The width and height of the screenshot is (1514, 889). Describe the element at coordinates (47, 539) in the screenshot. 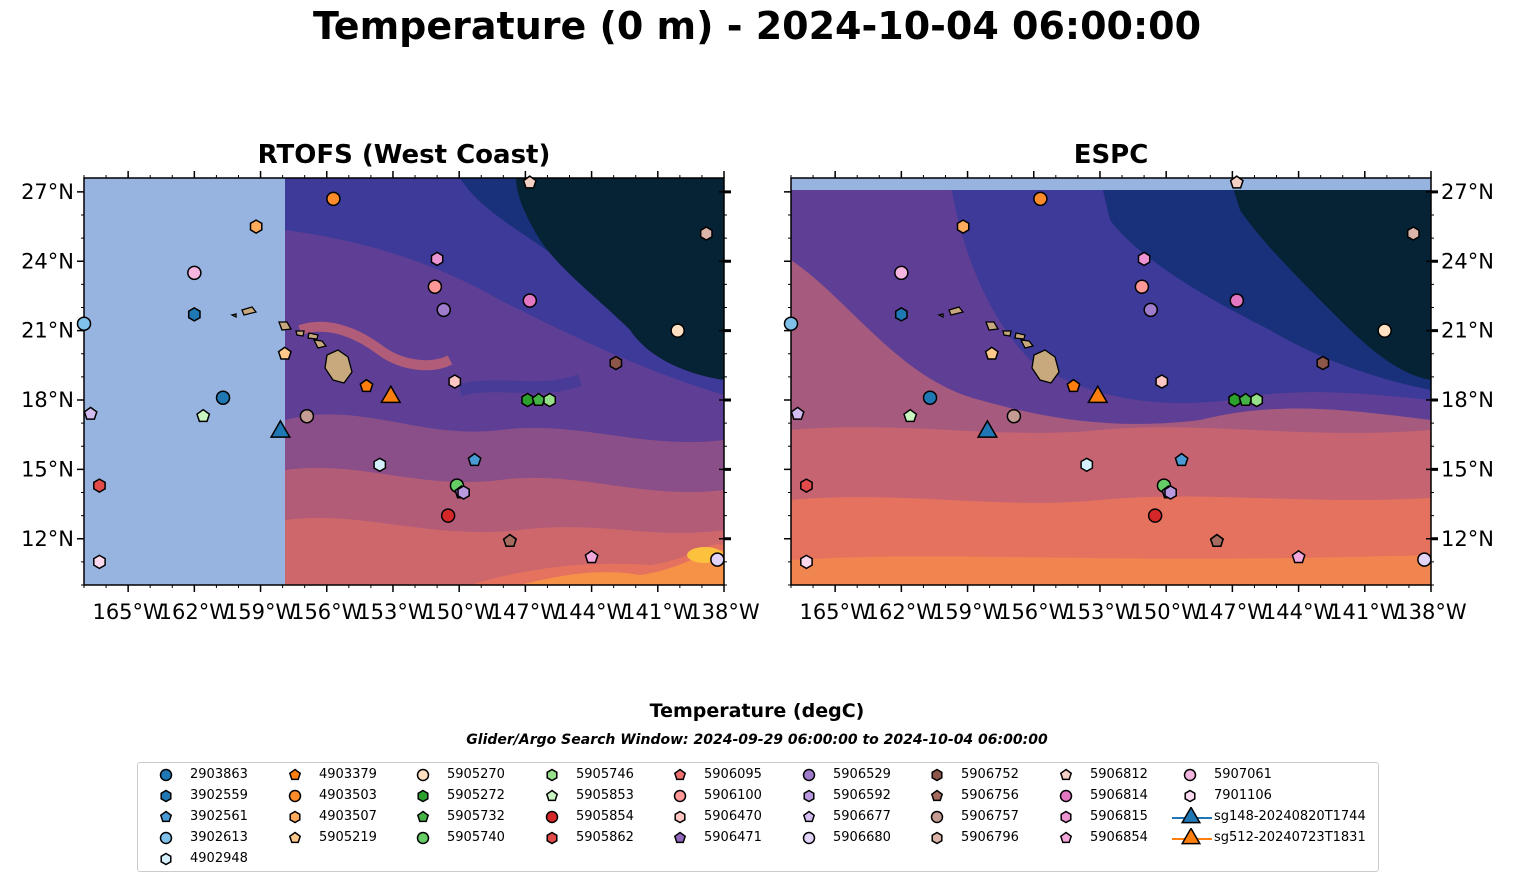

I see `lat-tick-label: 12°N` at that location.